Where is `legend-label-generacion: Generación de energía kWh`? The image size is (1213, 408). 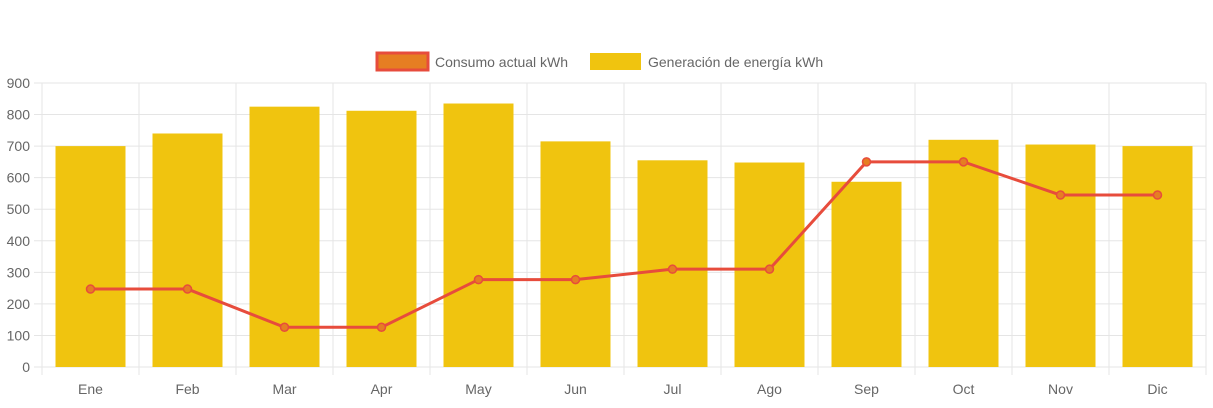 legend-label-generacion: Generación de energía kWh is located at coordinates (735, 62).